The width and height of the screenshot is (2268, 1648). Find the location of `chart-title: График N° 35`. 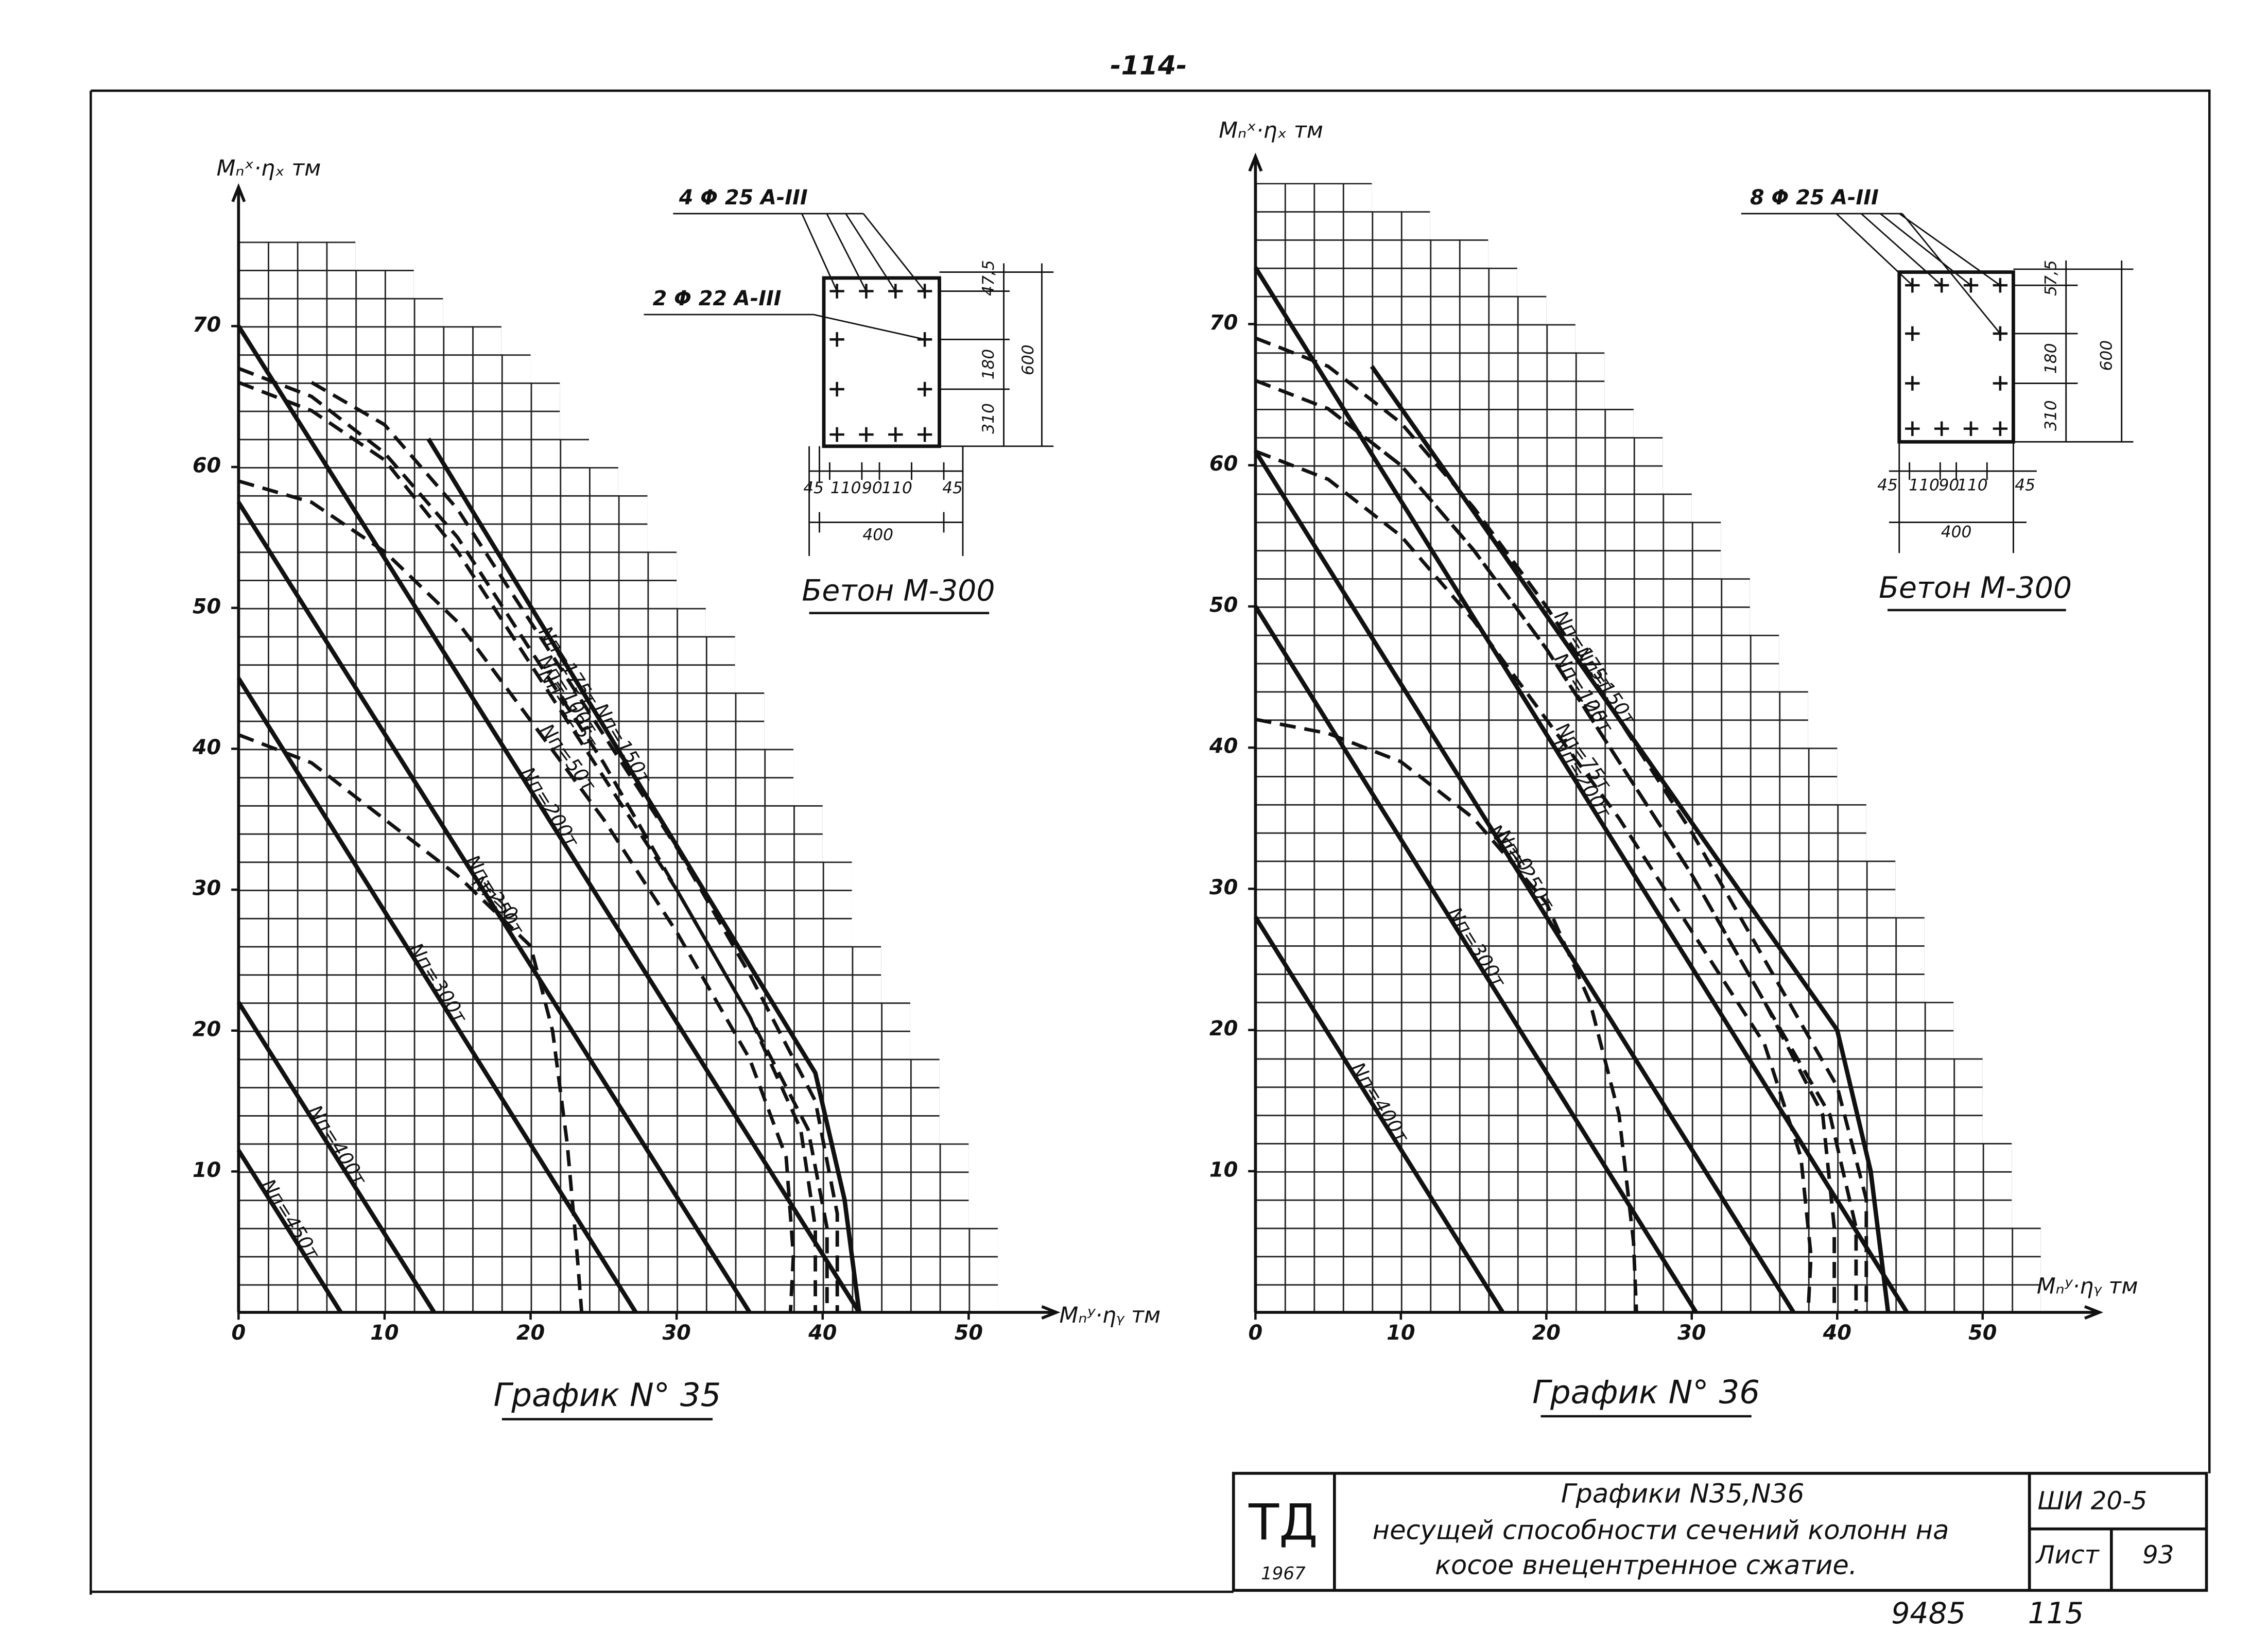

chart-title: График N° 35 is located at coordinates (607, 1395).